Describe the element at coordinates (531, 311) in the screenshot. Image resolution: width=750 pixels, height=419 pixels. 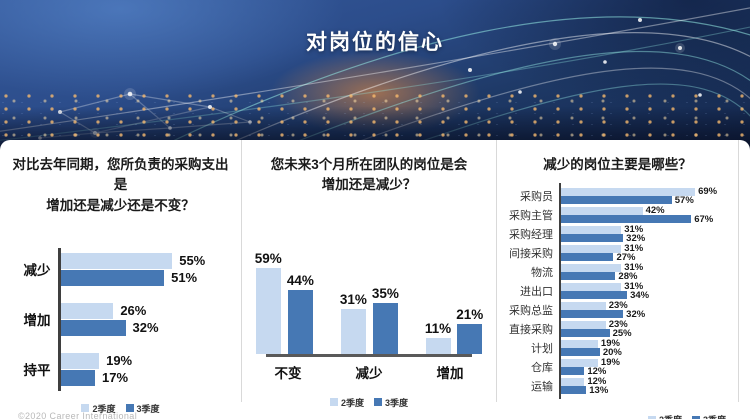
I see `category-label: 采购总监` at that location.